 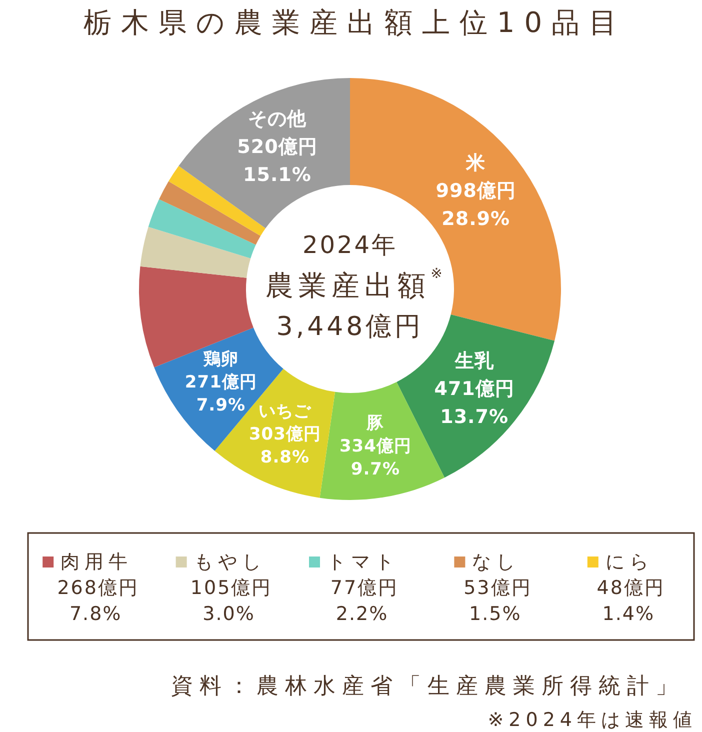 I want to click on slice-label: 鶏卵, so click(x=220, y=360).